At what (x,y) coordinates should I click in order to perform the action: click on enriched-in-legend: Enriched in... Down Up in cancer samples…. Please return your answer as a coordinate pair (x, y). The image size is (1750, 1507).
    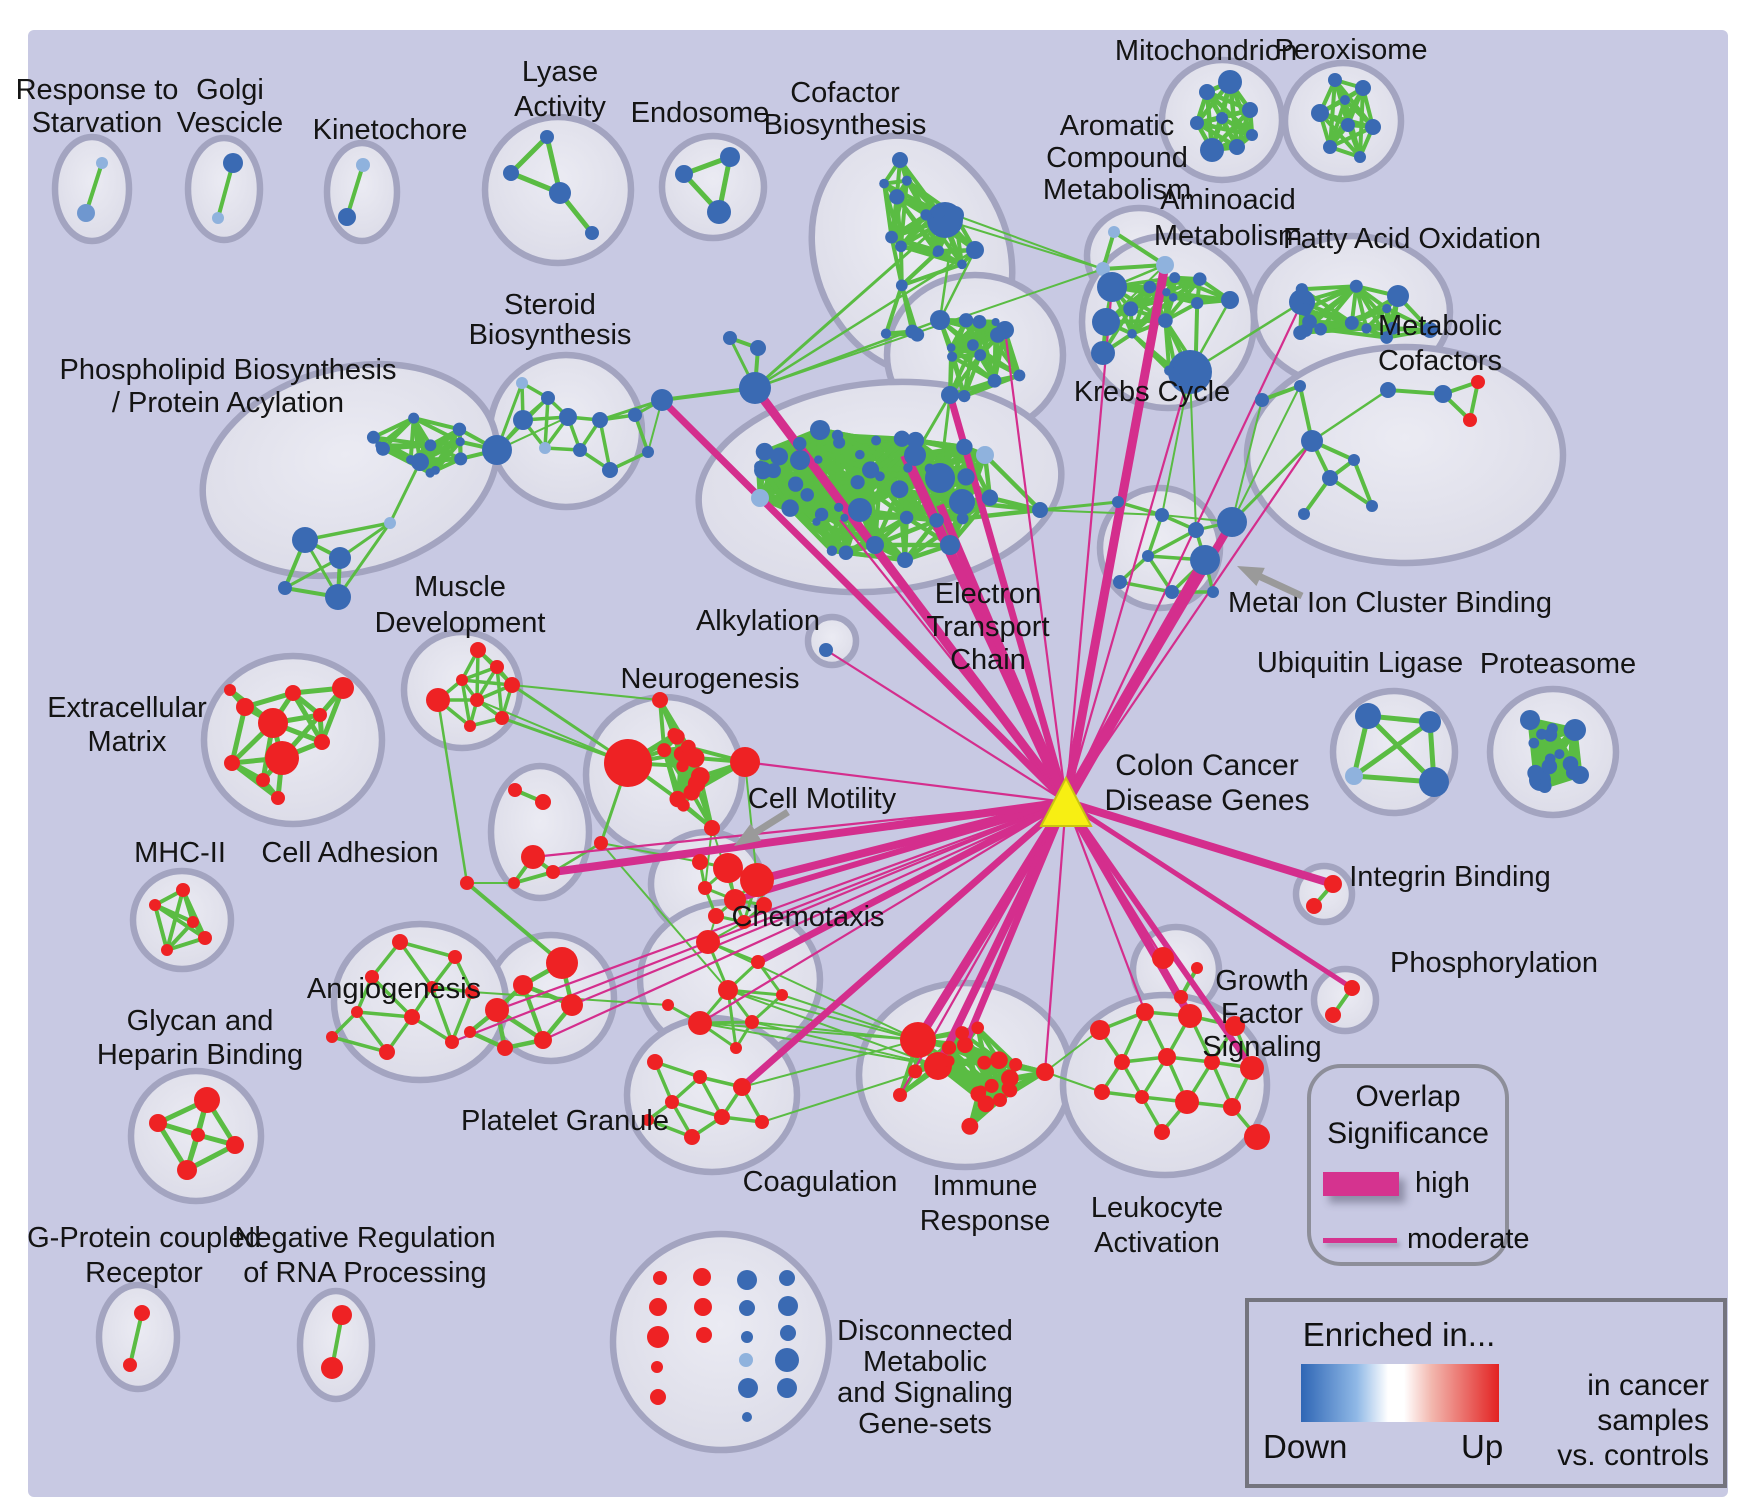
    Looking at the image, I should click on (1486, 1393).